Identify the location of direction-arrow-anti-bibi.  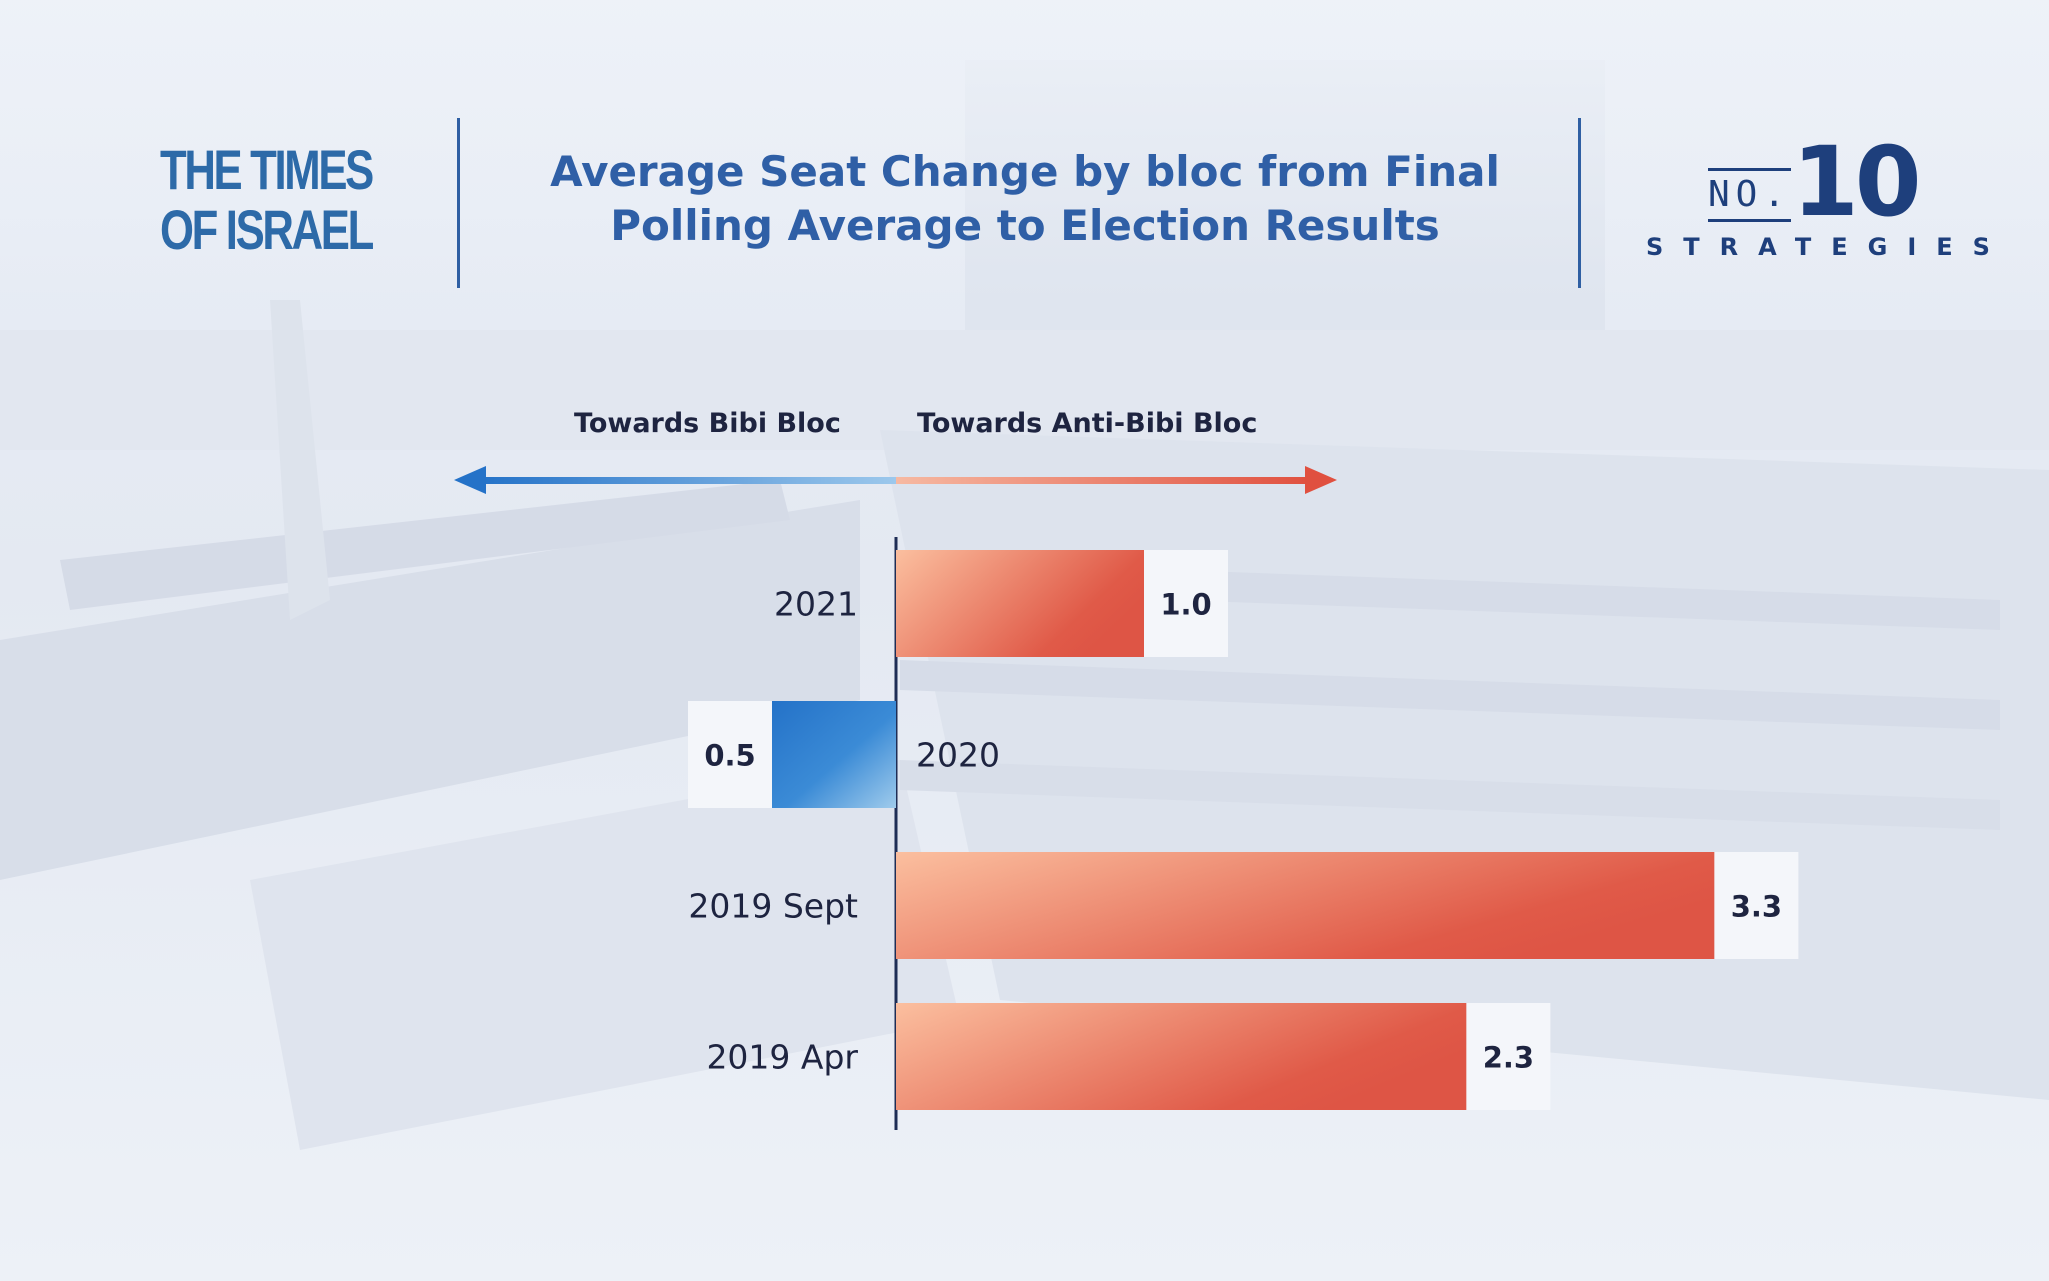
(1116, 480).